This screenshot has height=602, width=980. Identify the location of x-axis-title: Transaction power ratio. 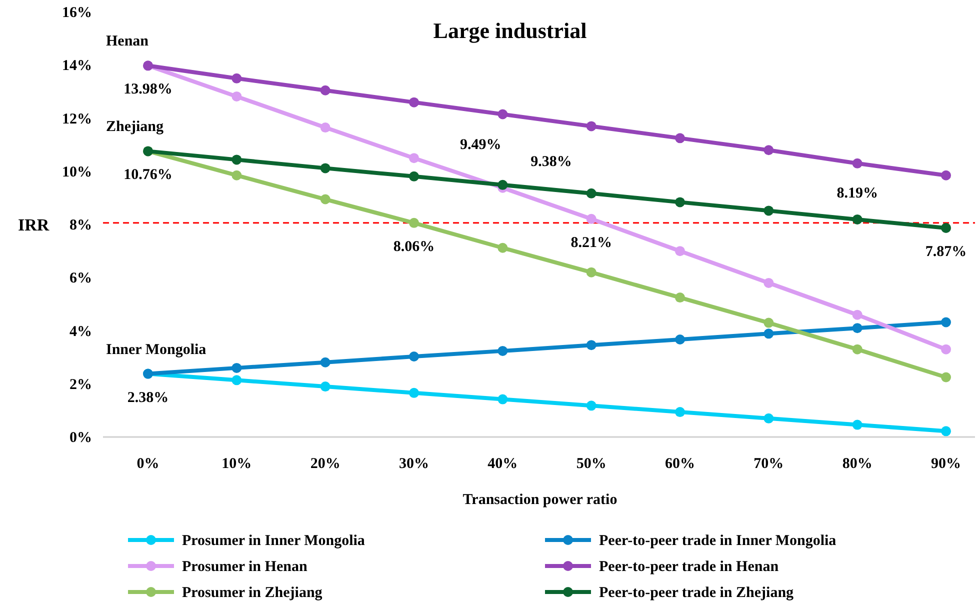
(540, 500).